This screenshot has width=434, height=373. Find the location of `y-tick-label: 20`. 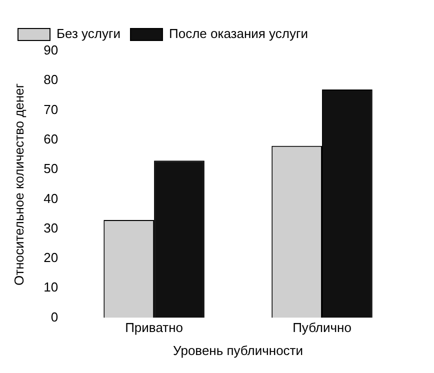

y-tick-label: 20 is located at coordinates (51, 258).